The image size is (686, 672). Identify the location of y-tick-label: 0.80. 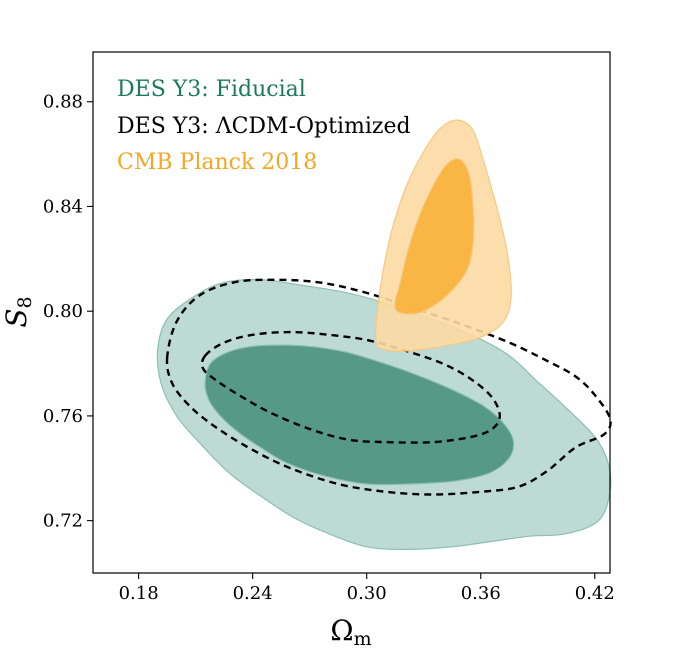
(63, 311).